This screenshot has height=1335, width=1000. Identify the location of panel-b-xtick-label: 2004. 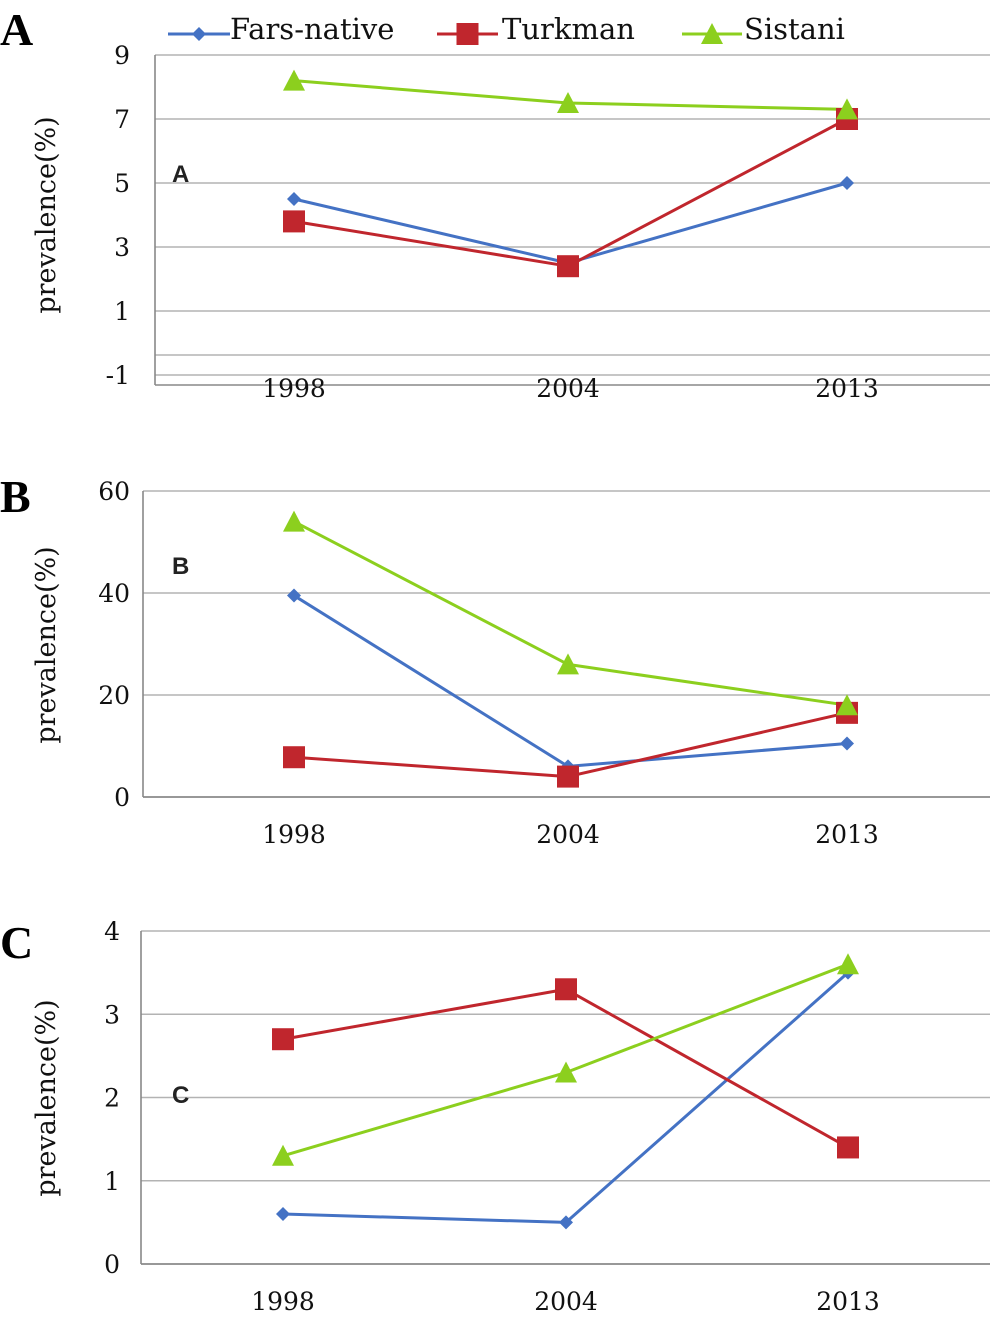
(568, 834).